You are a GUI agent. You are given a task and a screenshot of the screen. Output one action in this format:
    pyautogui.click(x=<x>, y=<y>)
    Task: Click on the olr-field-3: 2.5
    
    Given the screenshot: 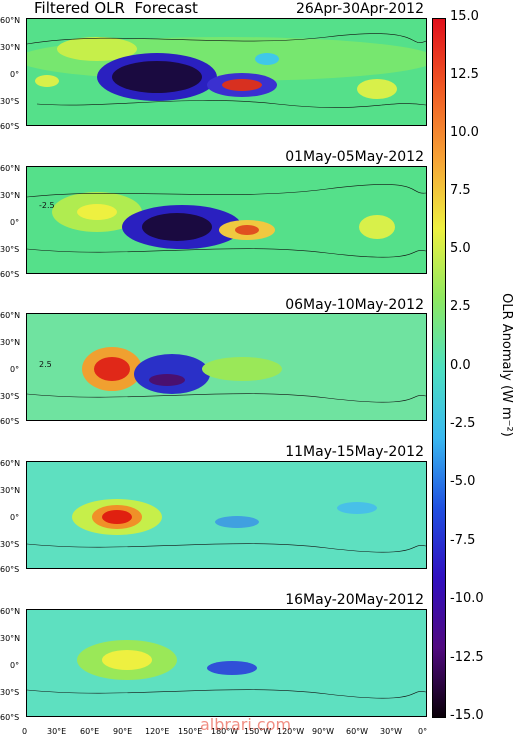 What is the action you would take?
    pyautogui.click(x=226, y=367)
    